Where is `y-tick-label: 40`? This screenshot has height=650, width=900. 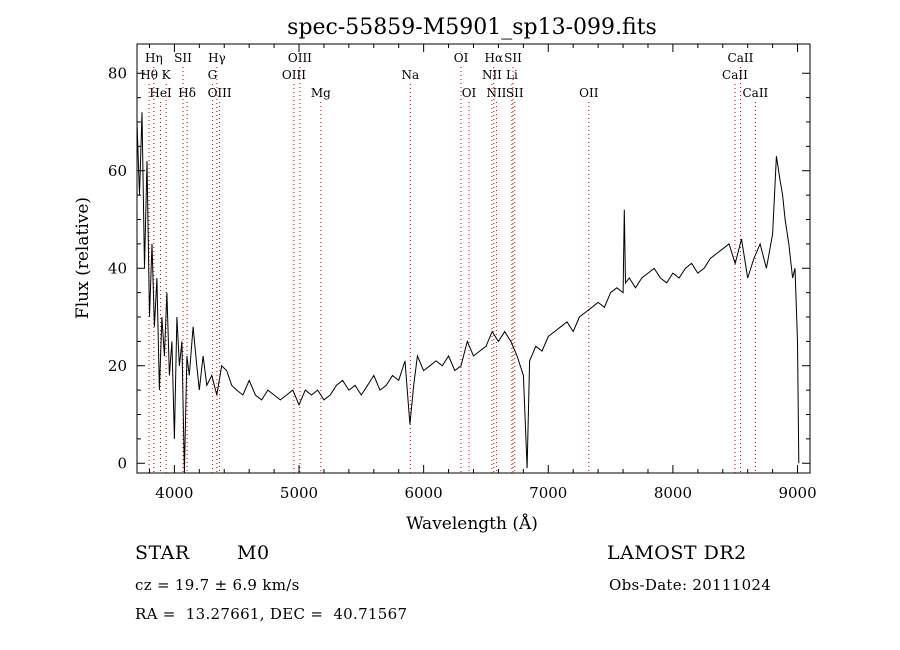
y-tick-label: 40 is located at coordinates (117, 268).